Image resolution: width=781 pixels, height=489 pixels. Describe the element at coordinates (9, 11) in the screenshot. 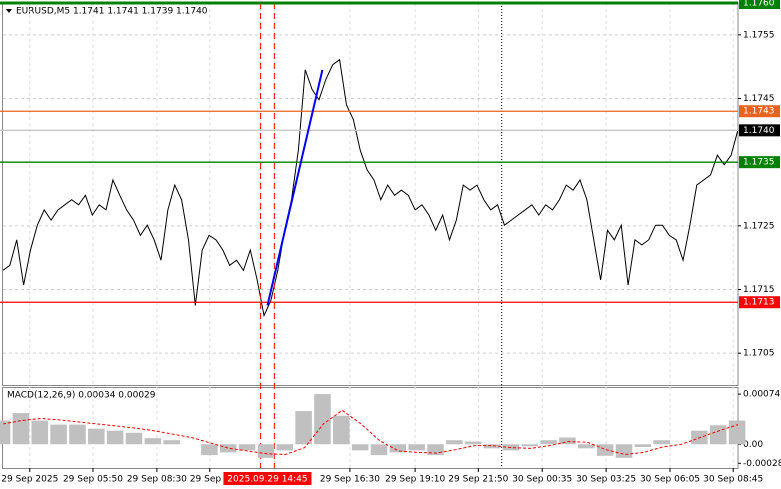

I see `menu-arrow` at that location.